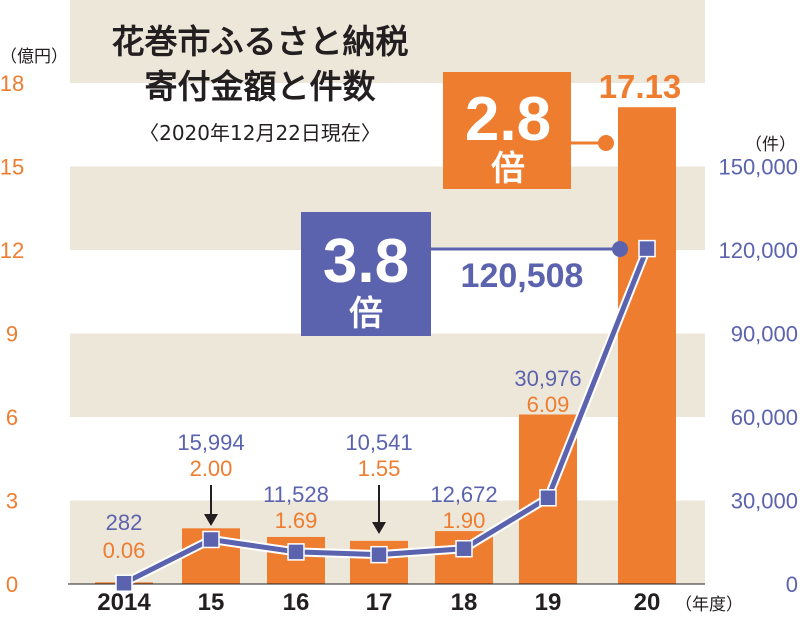 The image size is (800, 621). Describe the element at coordinates (547, 378) in the screenshot. I see `count-label-19: 30,976` at that location.